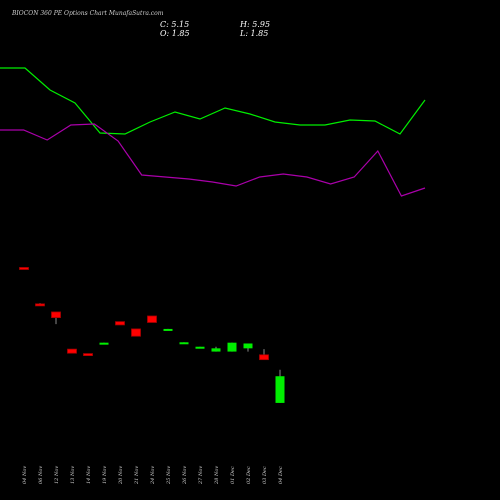 Image resolution: width=500 pixels, height=500 pixels. Describe the element at coordinates (57, 475) in the screenshot. I see `x-tick-label: 12 Nov` at that location.